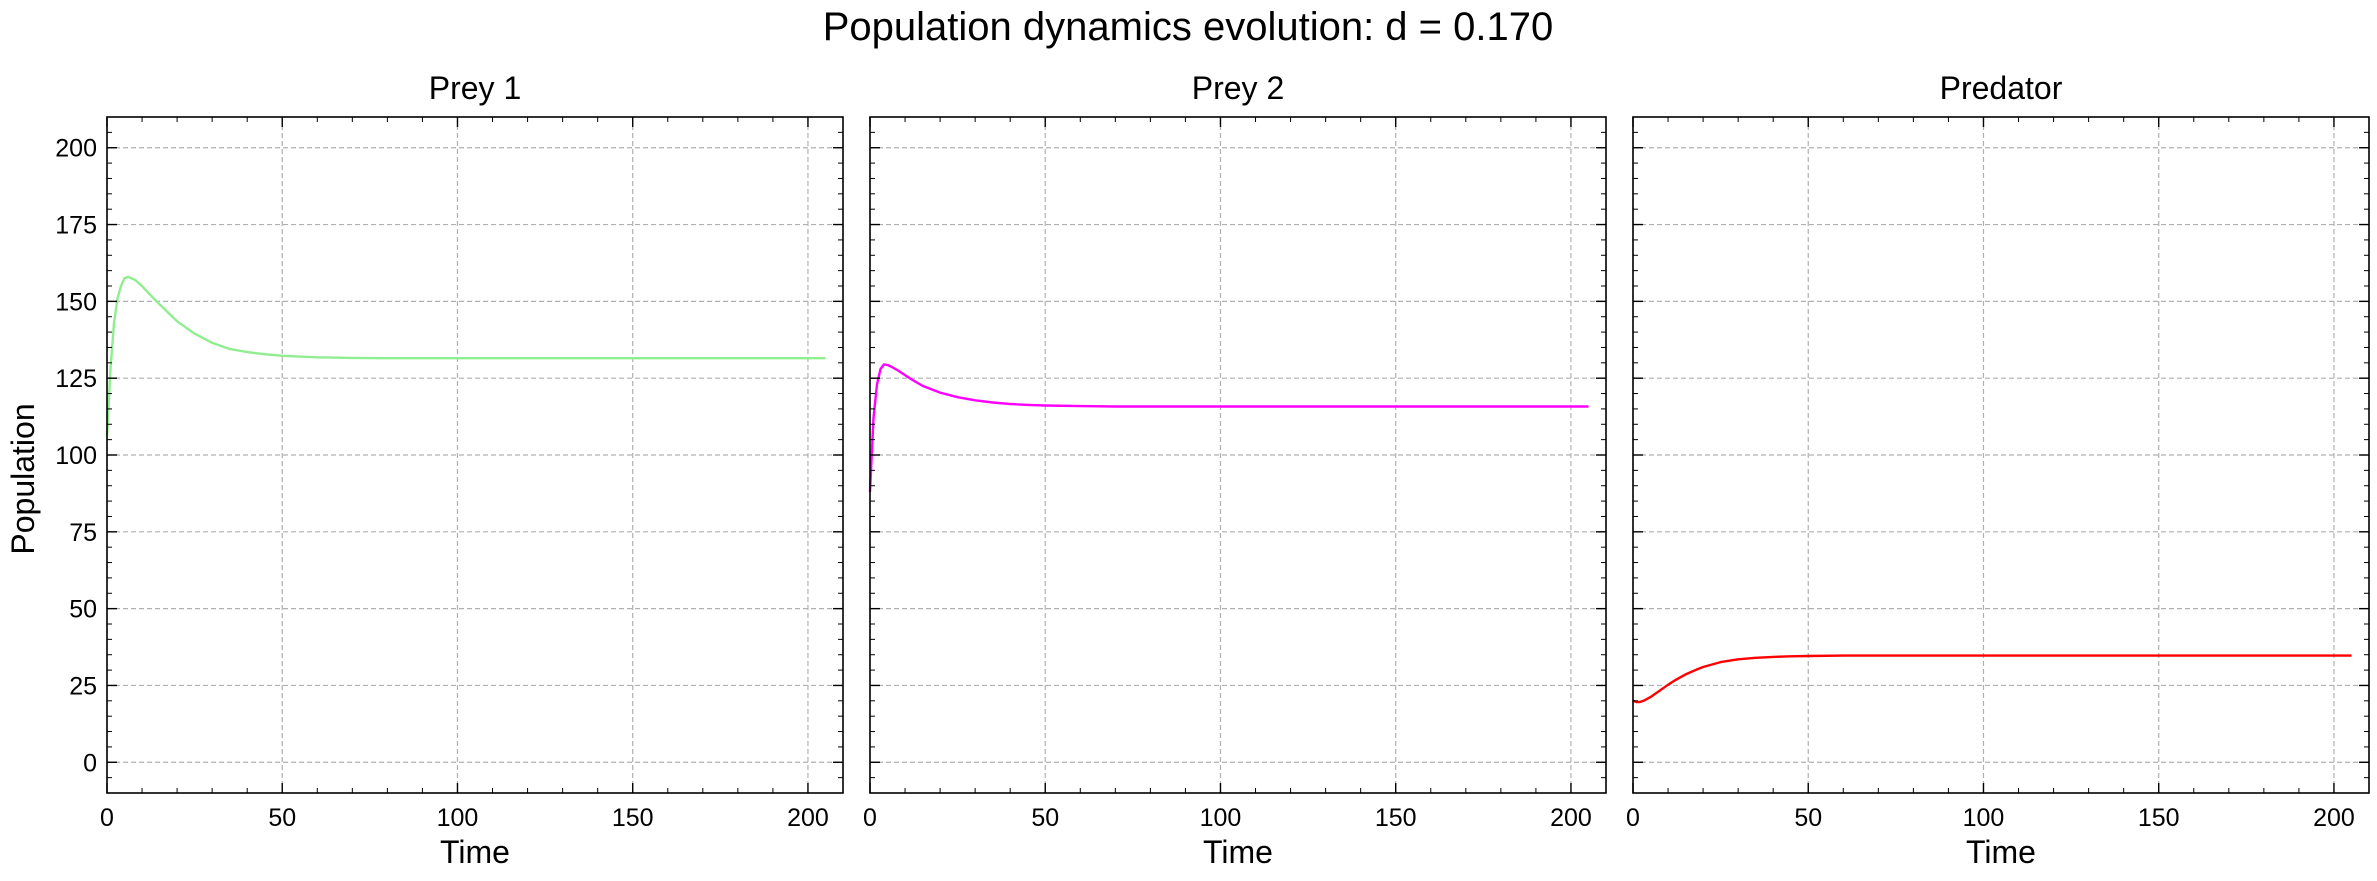 The width and height of the screenshot is (2377, 881). What do you see at coordinates (76, 379) in the screenshot?
I see `y-tick-label: 125` at bounding box center [76, 379].